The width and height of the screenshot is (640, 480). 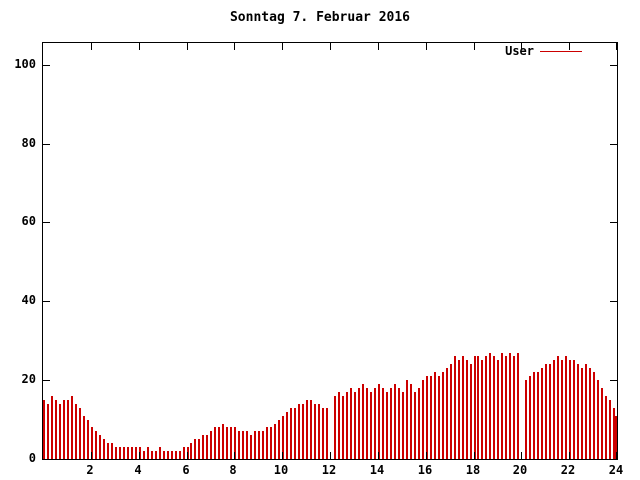 I want to click on x-tick-label: 10, so click(x=281, y=470).